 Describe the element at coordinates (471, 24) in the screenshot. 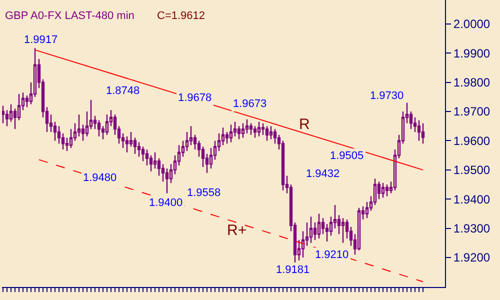

I see `y-tick-label: 2.0000` at that location.